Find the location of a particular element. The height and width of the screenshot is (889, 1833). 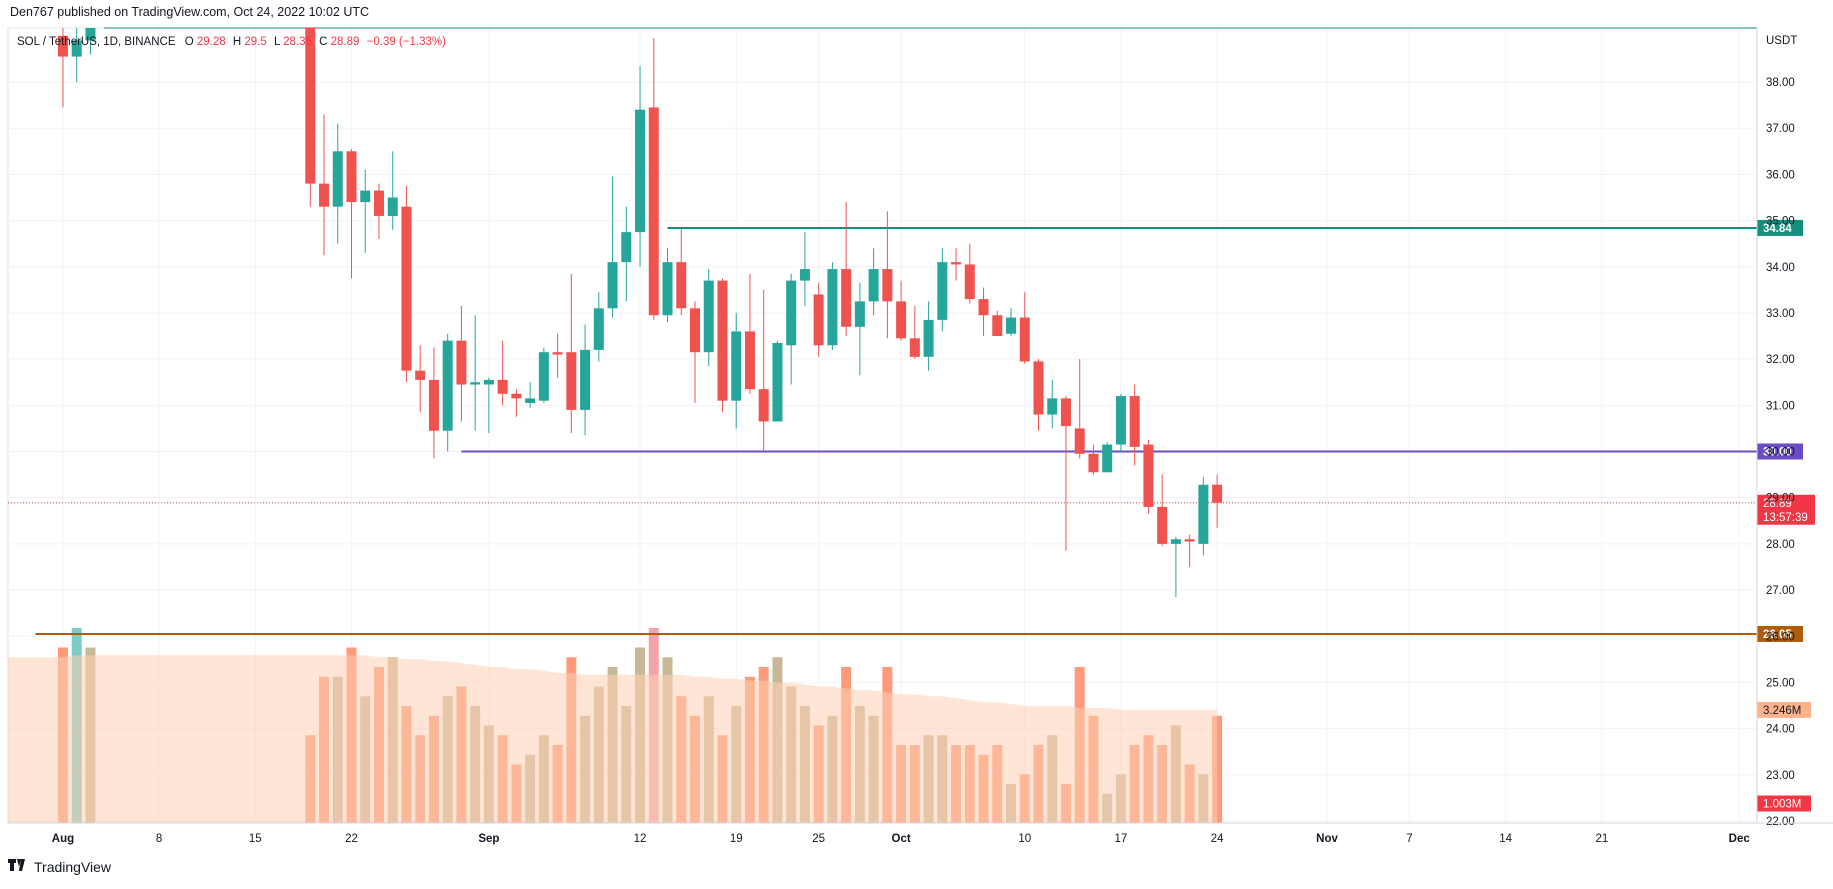

currency-label: USDT is located at coordinates (1781, 41).